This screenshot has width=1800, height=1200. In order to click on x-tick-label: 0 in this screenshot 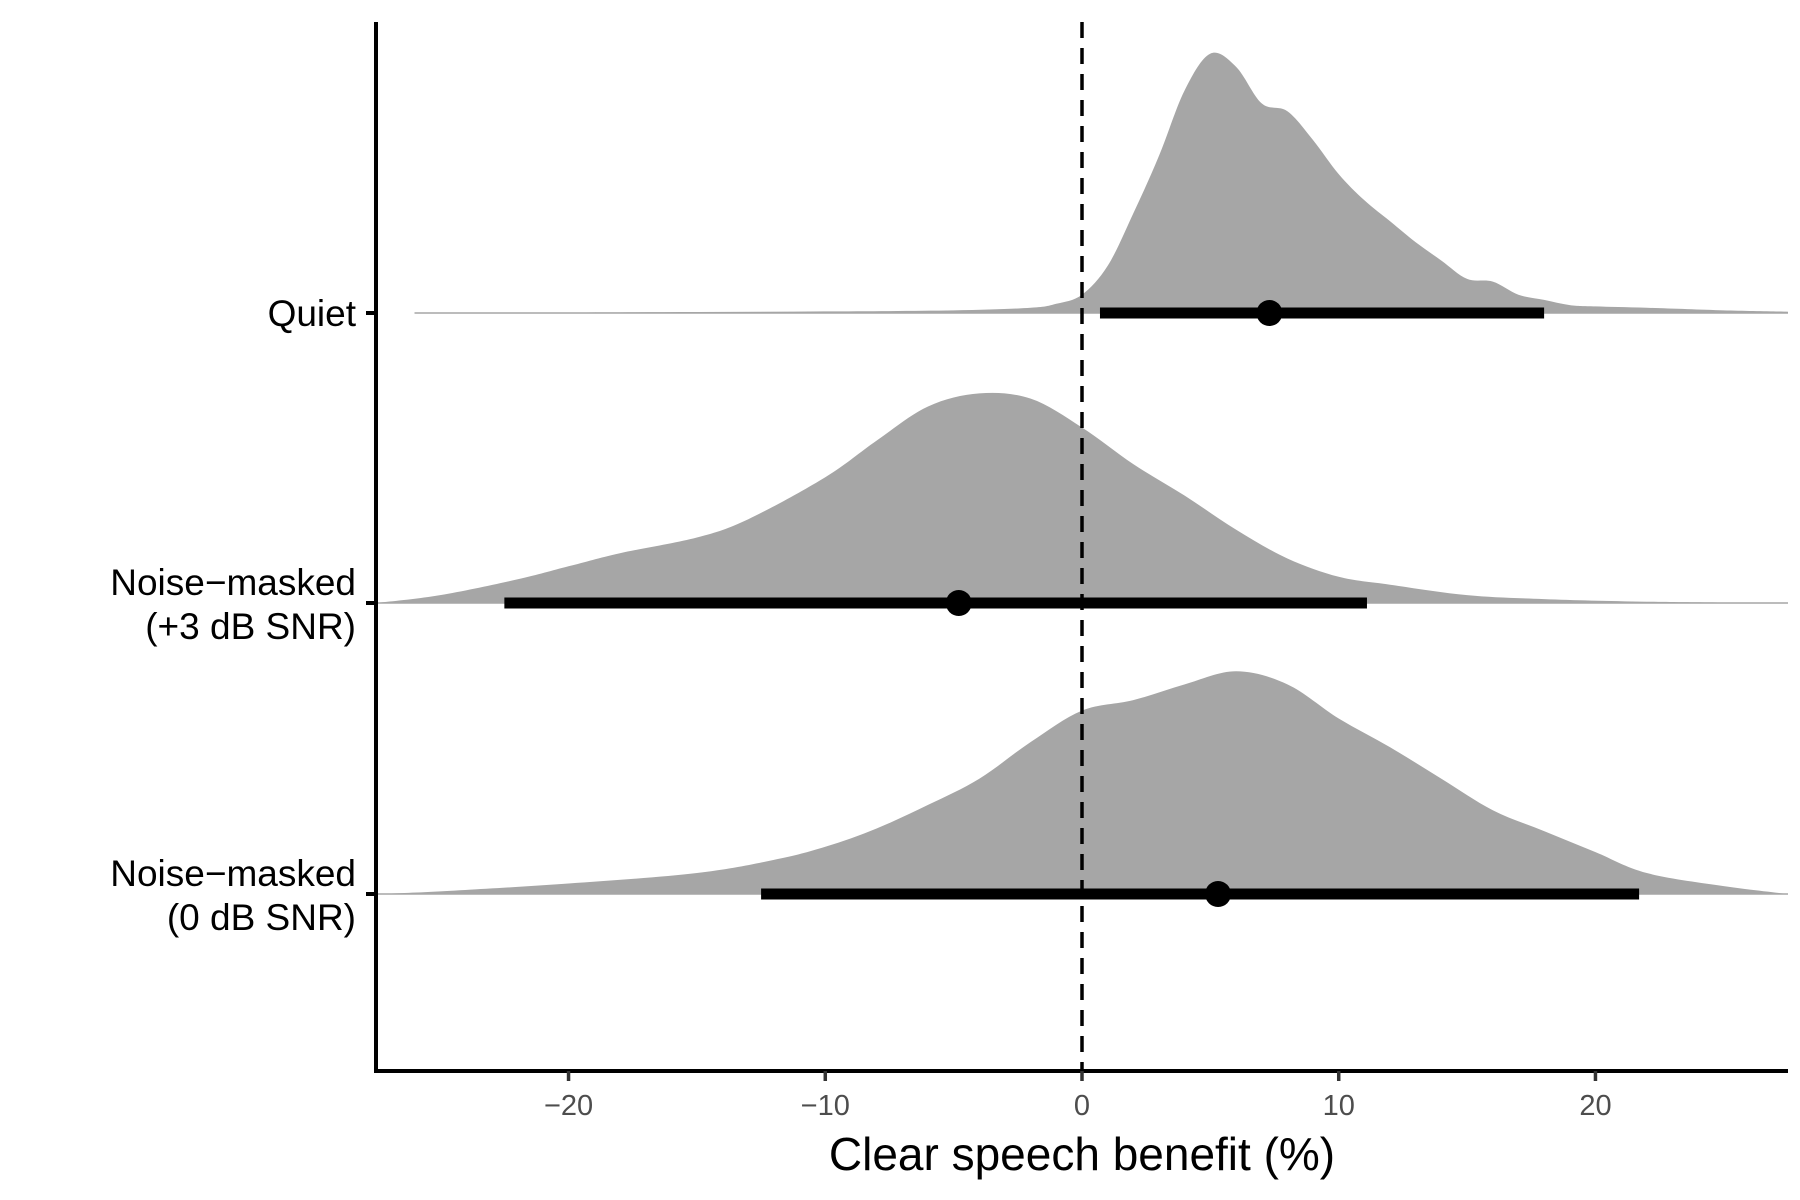, I will do `click(1082, 1106)`.